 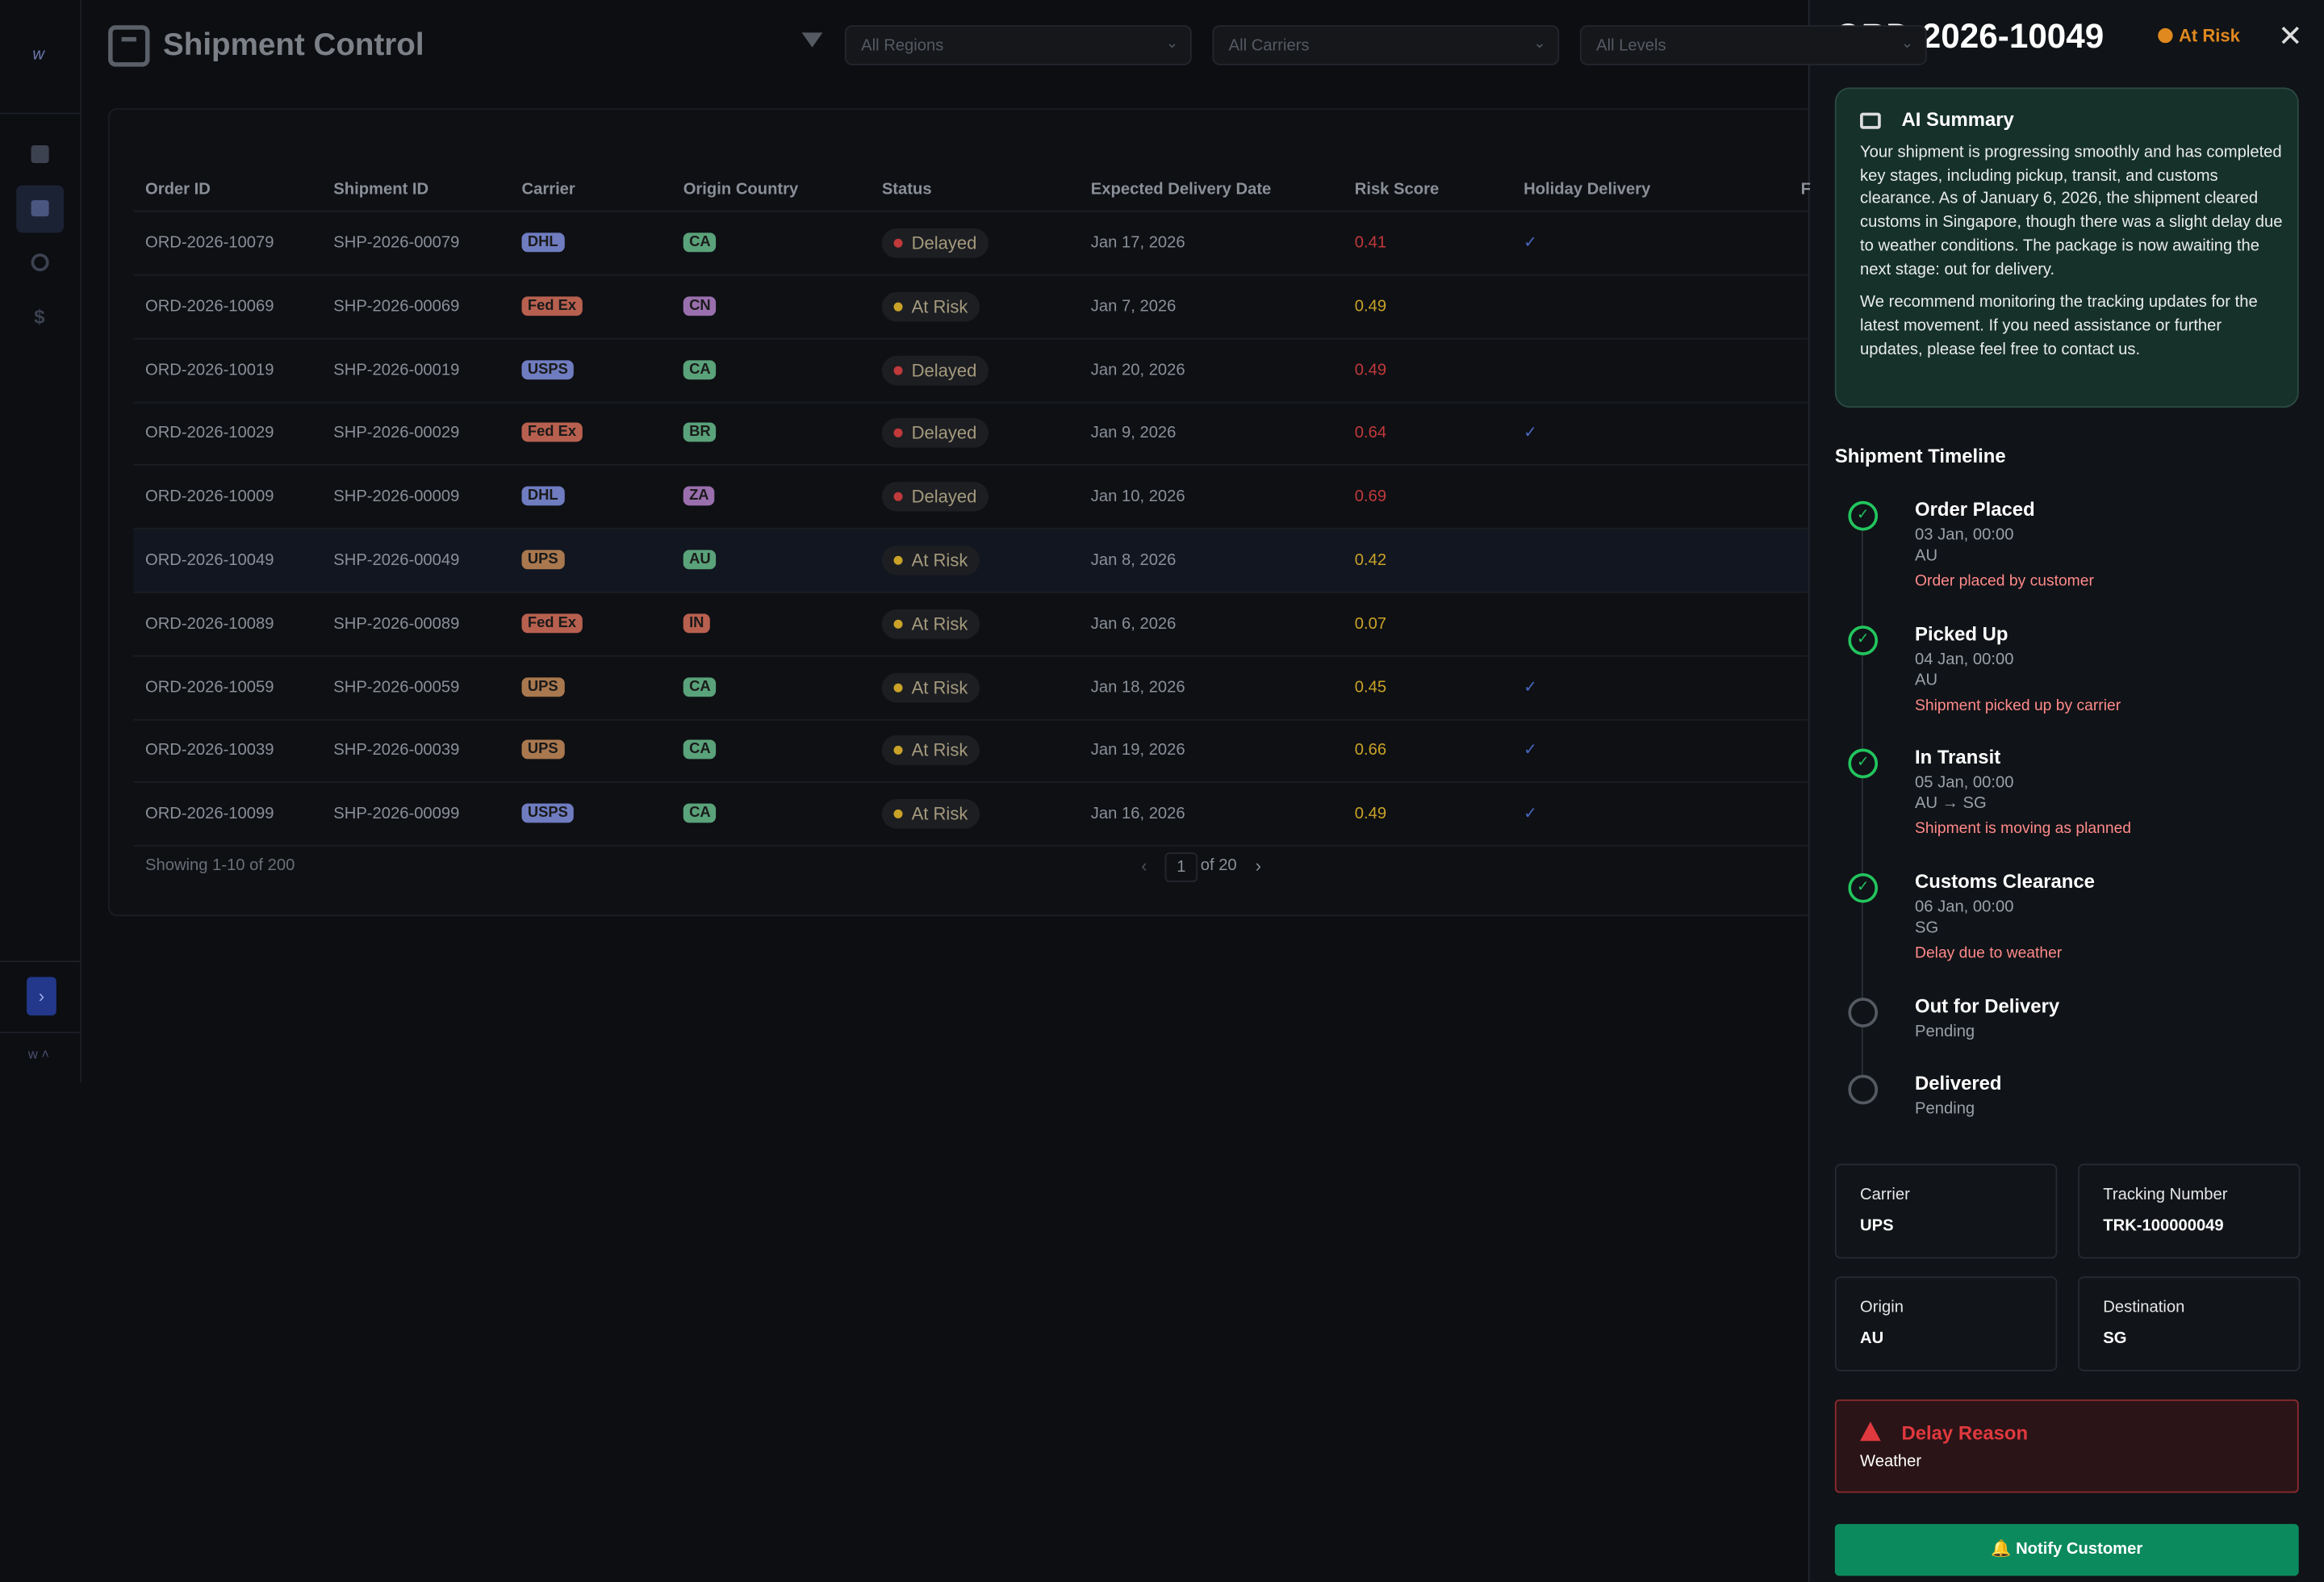 What do you see at coordinates (1370, 751) in the screenshot?
I see `risk-score: 0.66` at bounding box center [1370, 751].